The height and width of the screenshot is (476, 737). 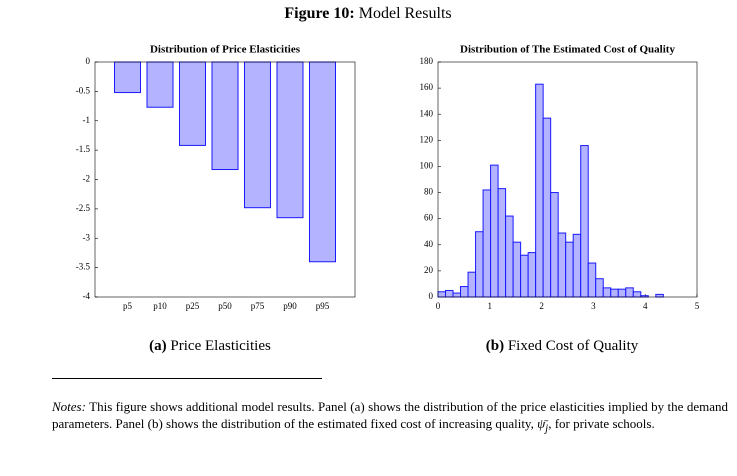 I want to click on y-tick-label: 140, so click(x=427, y=113).